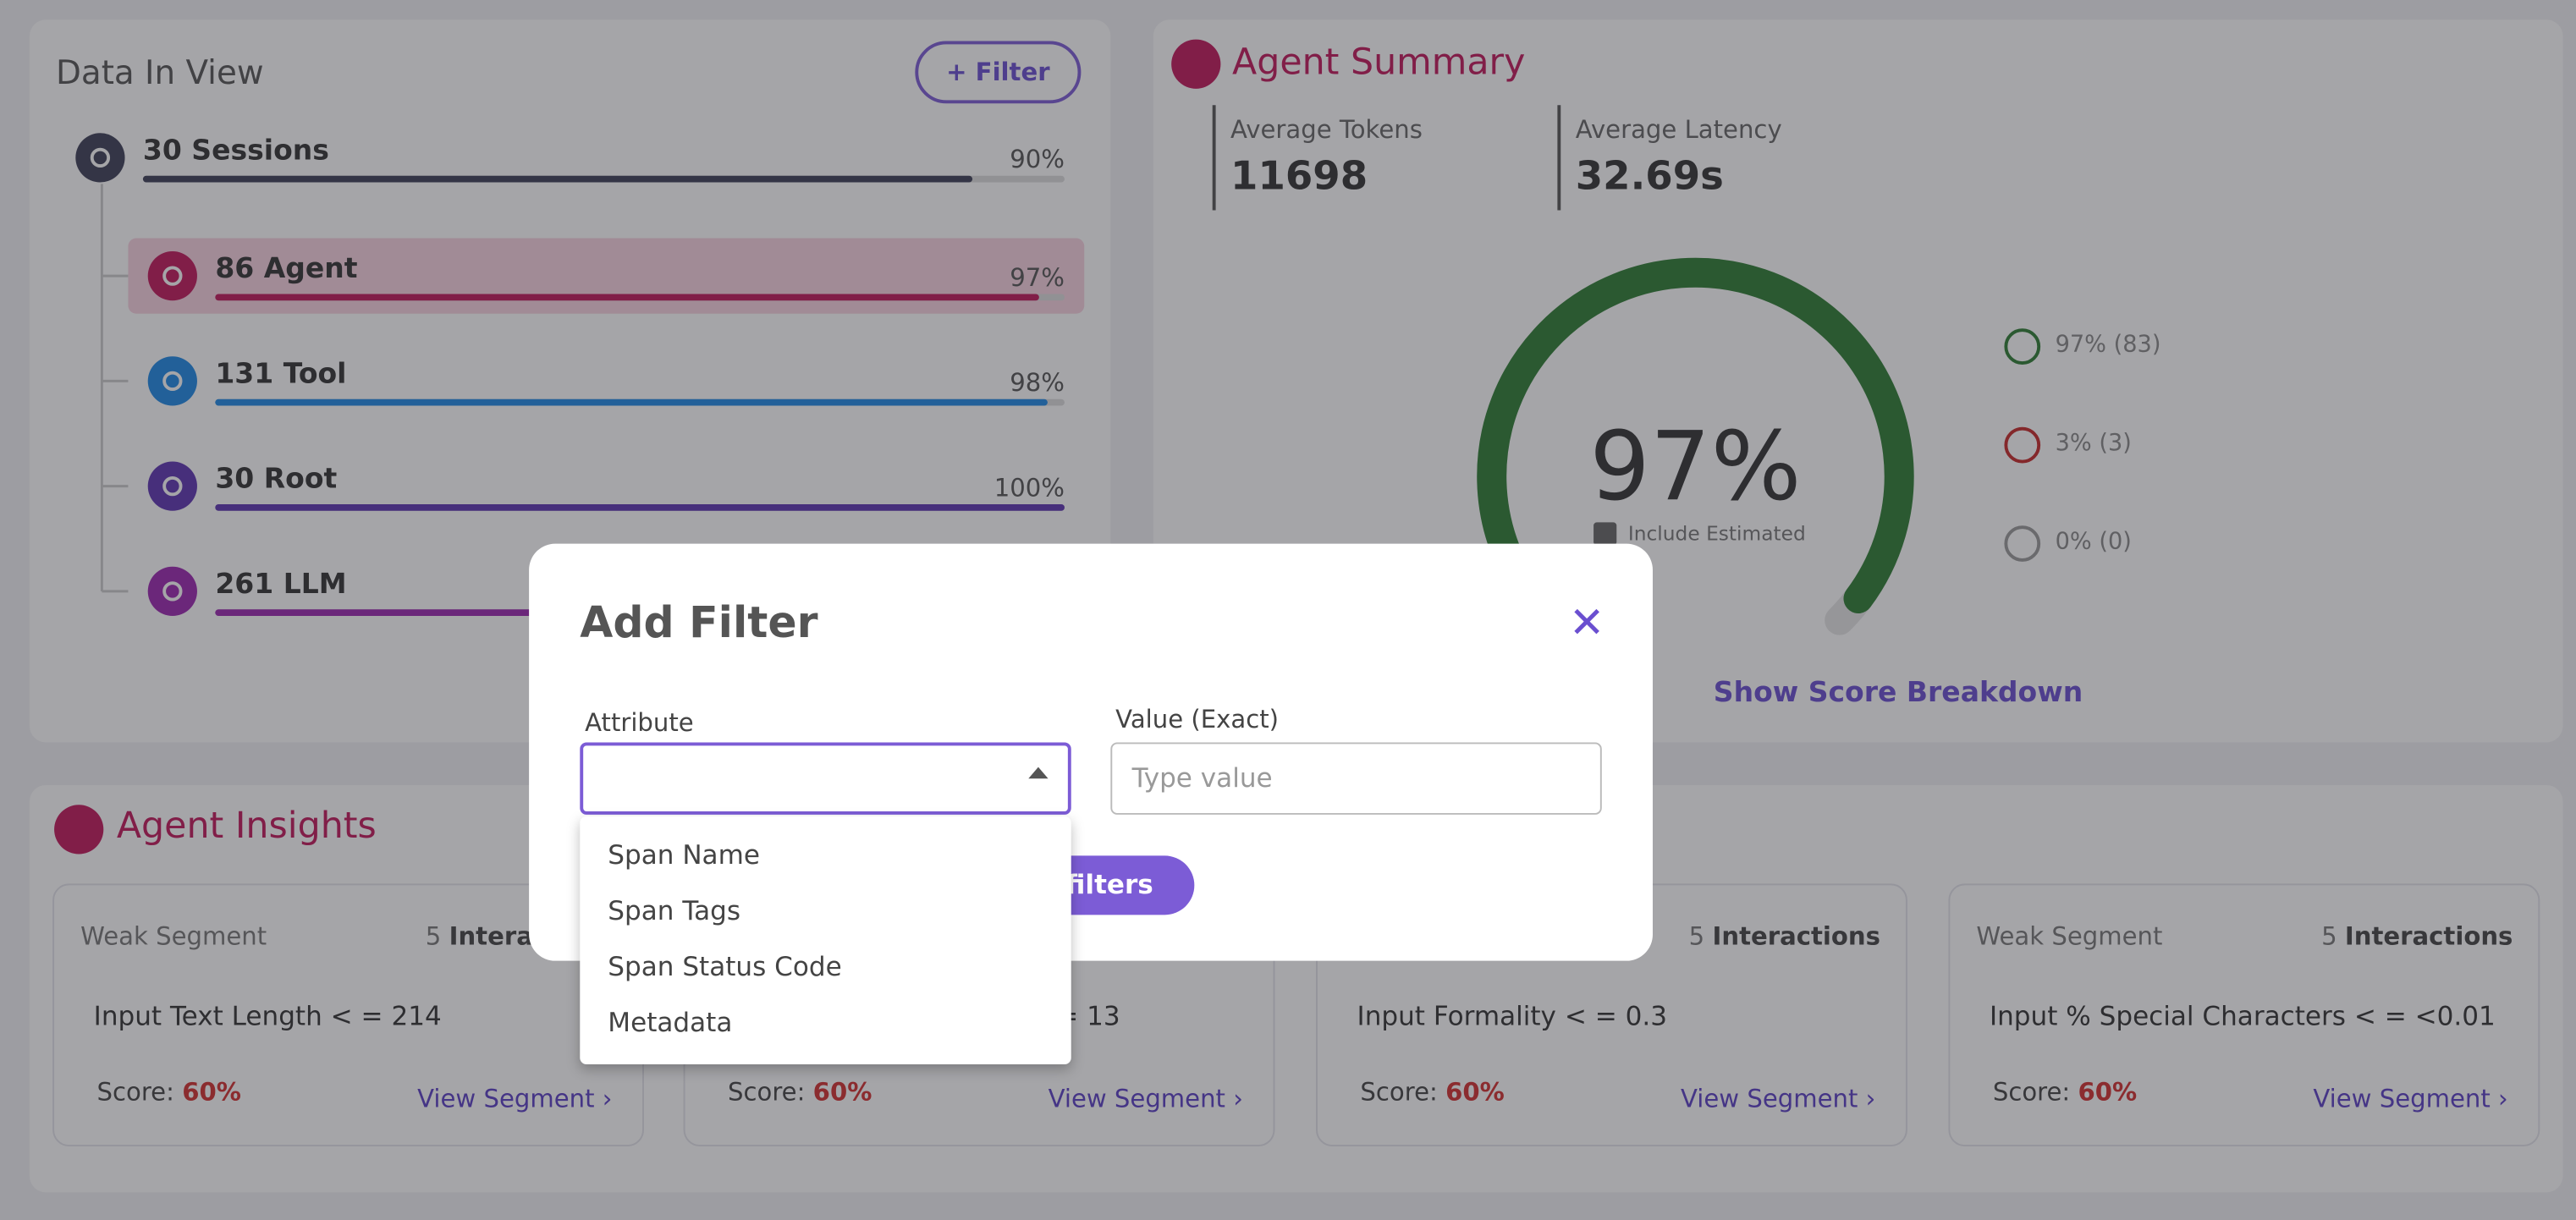 The width and height of the screenshot is (2576, 1220). Describe the element at coordinates (1037, 159) in the screenshot. I see `row-percent: 90%` at that location.